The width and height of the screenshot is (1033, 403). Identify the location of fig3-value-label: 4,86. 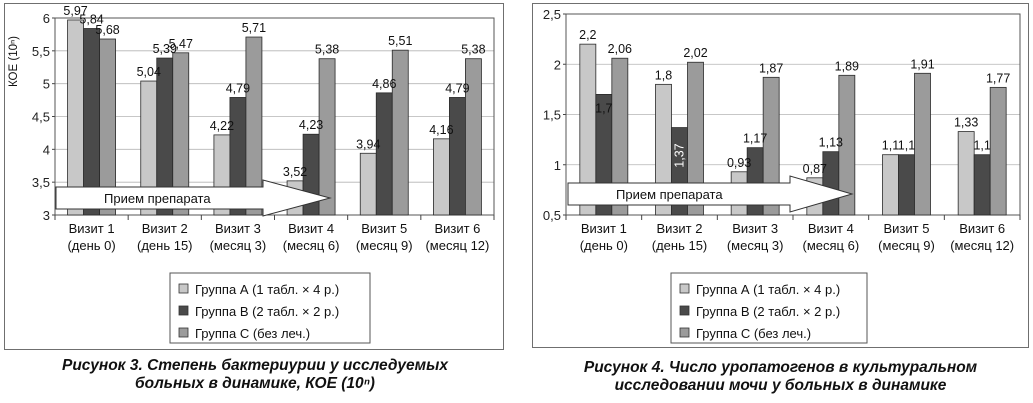
(384, 84).